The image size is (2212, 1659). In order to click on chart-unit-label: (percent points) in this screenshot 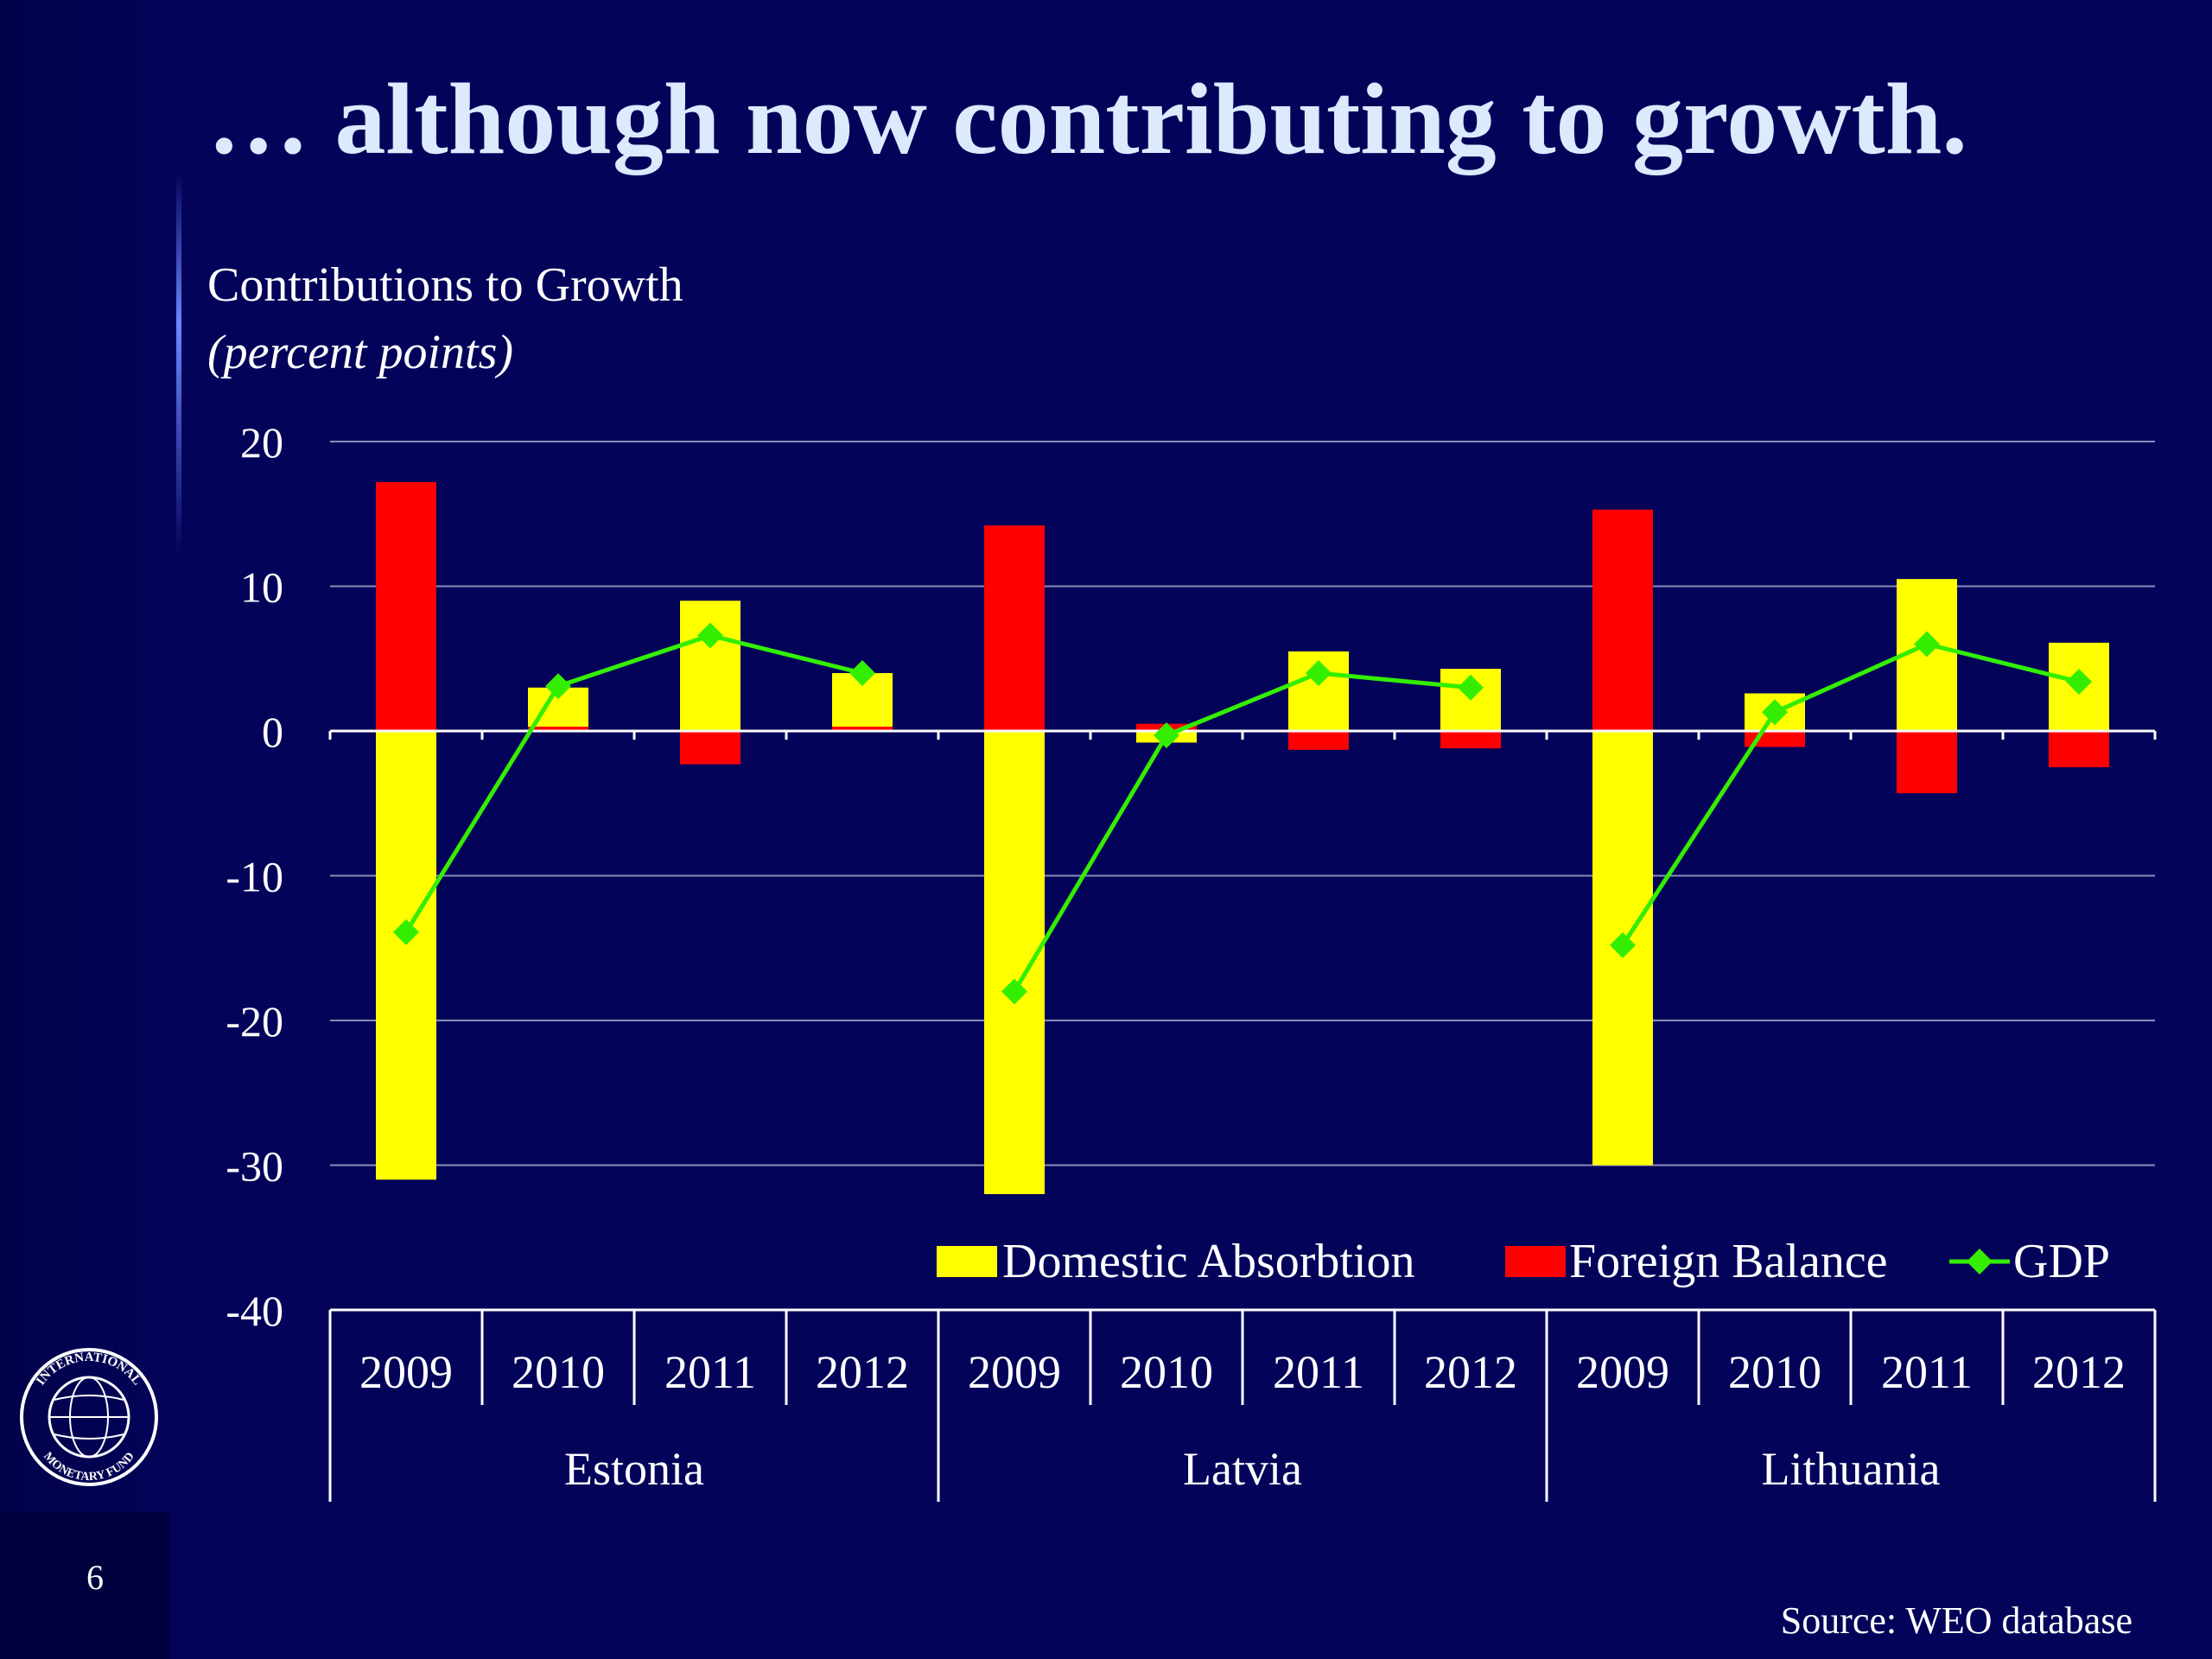, I will do `click(360, 352)`.